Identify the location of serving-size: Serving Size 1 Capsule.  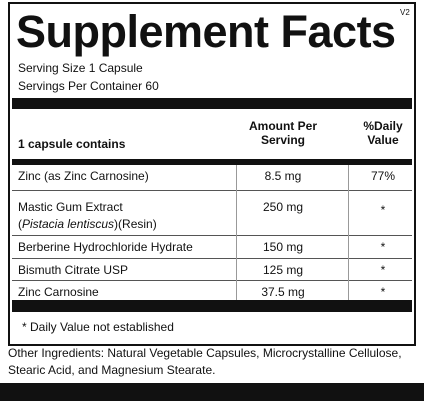
(80, 68).